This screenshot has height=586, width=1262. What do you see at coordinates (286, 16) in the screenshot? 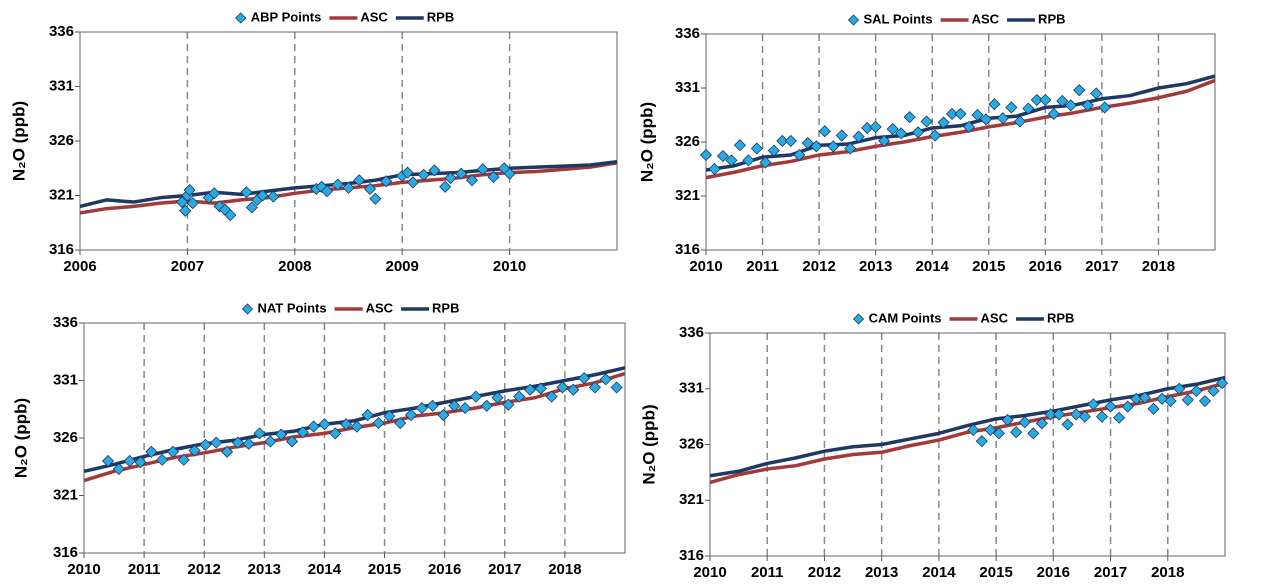
I see `legend-label: ABP Points` at bounding box center [286, 16].